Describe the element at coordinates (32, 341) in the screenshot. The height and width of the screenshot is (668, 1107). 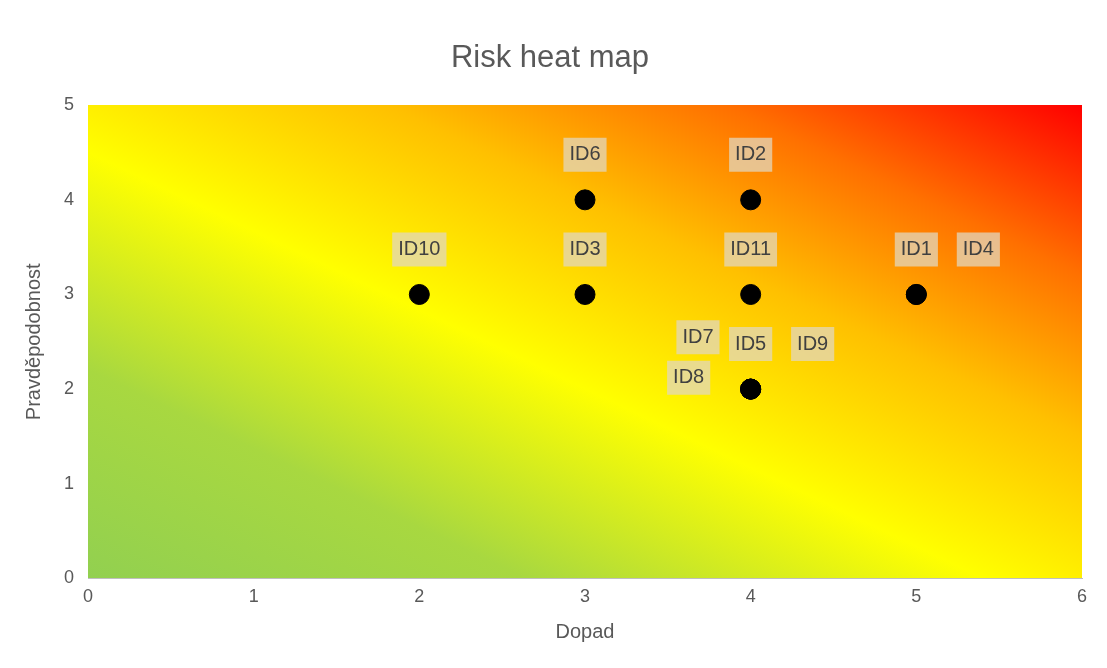
I see `y-axis-title: Pravděpodobnost` at that location.